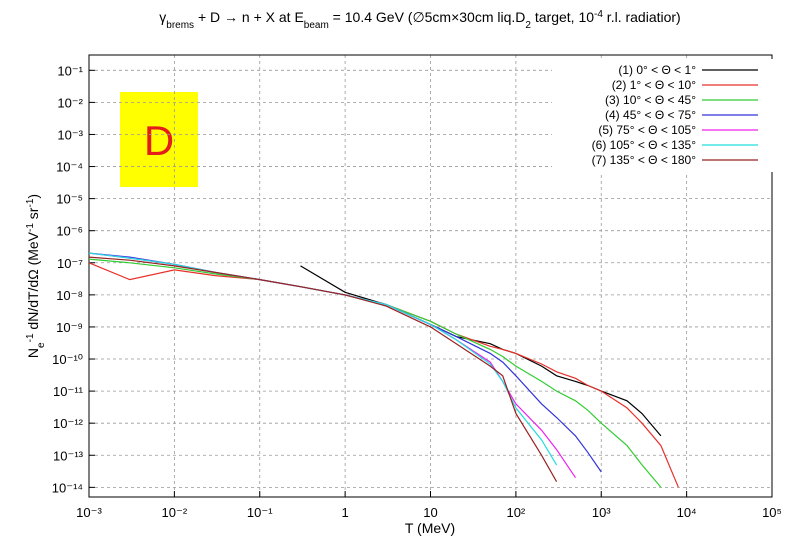 The width and height of the screenshot is (790, 547). Describe the element at coordinates (175, 512) in the screenshot. I see `x-tick-label: 10⁻²` at that location.